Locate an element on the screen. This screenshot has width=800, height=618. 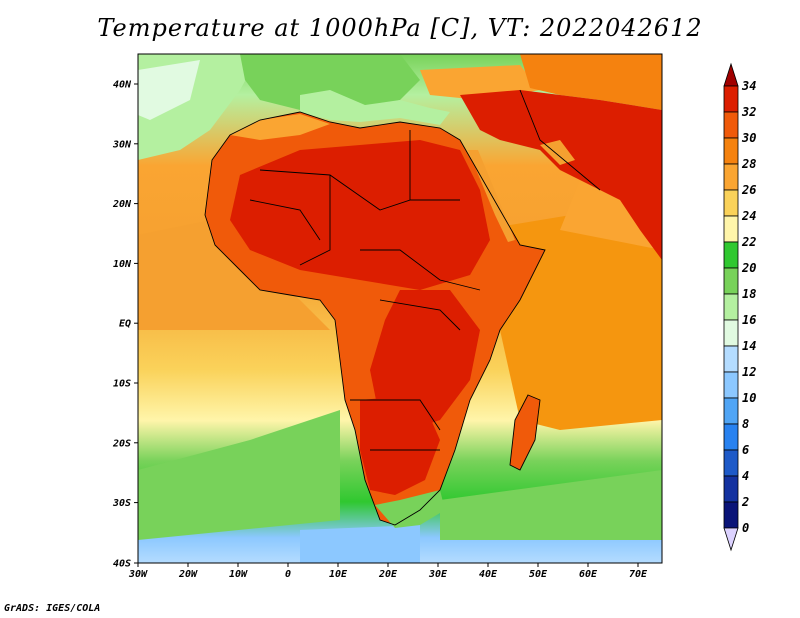
colorbar-label: 30 is located at coordinates (748, 138).